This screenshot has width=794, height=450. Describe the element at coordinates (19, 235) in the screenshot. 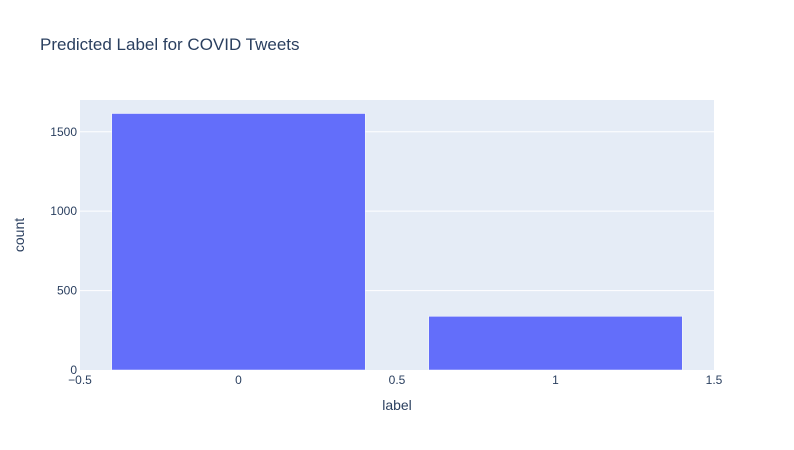

I see `y-axis-title: count` at that location.